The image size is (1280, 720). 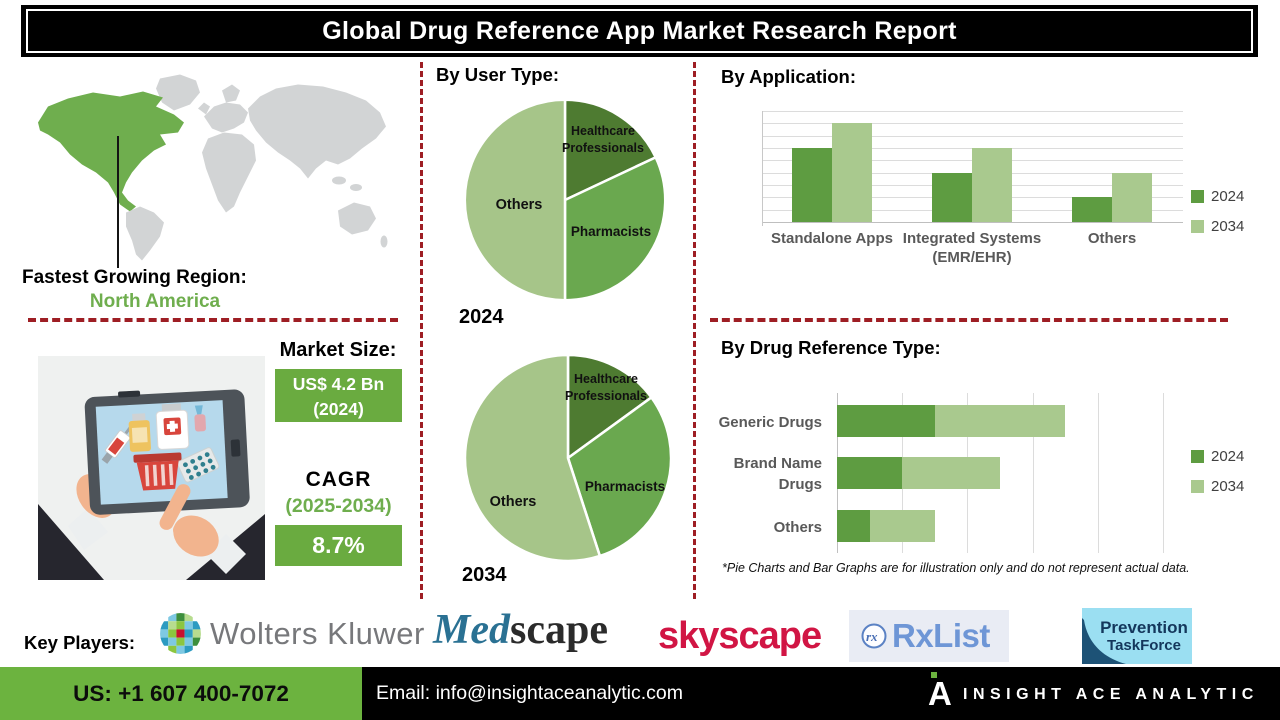 I want to click on divider-dashed-right, so click(x=969, y=320).